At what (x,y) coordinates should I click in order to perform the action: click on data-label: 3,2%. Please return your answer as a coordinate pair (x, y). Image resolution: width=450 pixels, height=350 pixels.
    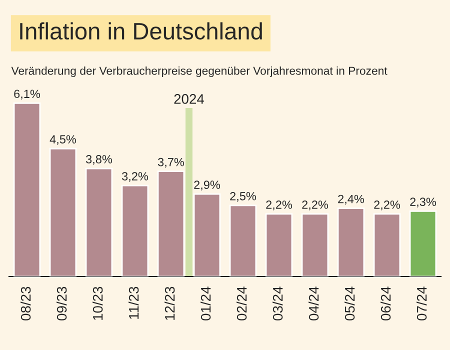
    Looking at the image, I should click on (135, 177).